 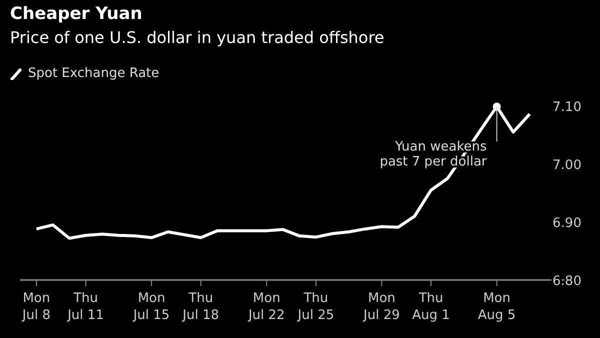 What do you see at coordinates (76, 14) in the screenshot?
I see `chart-title: Cheaper Yuan` at bounding box center [76, 14].